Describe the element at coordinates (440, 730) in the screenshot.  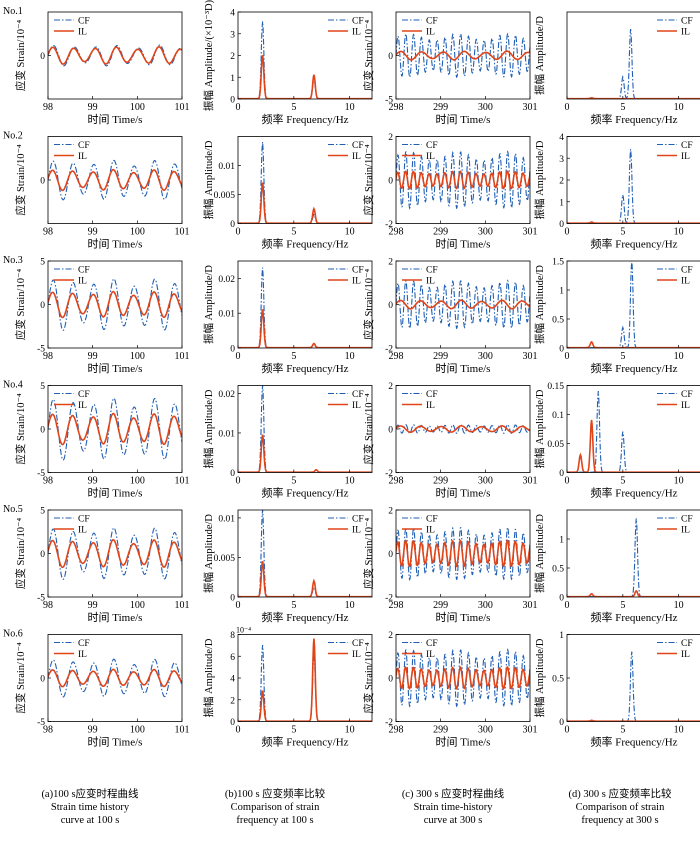
I see `x-tick-label: 299` at that location.